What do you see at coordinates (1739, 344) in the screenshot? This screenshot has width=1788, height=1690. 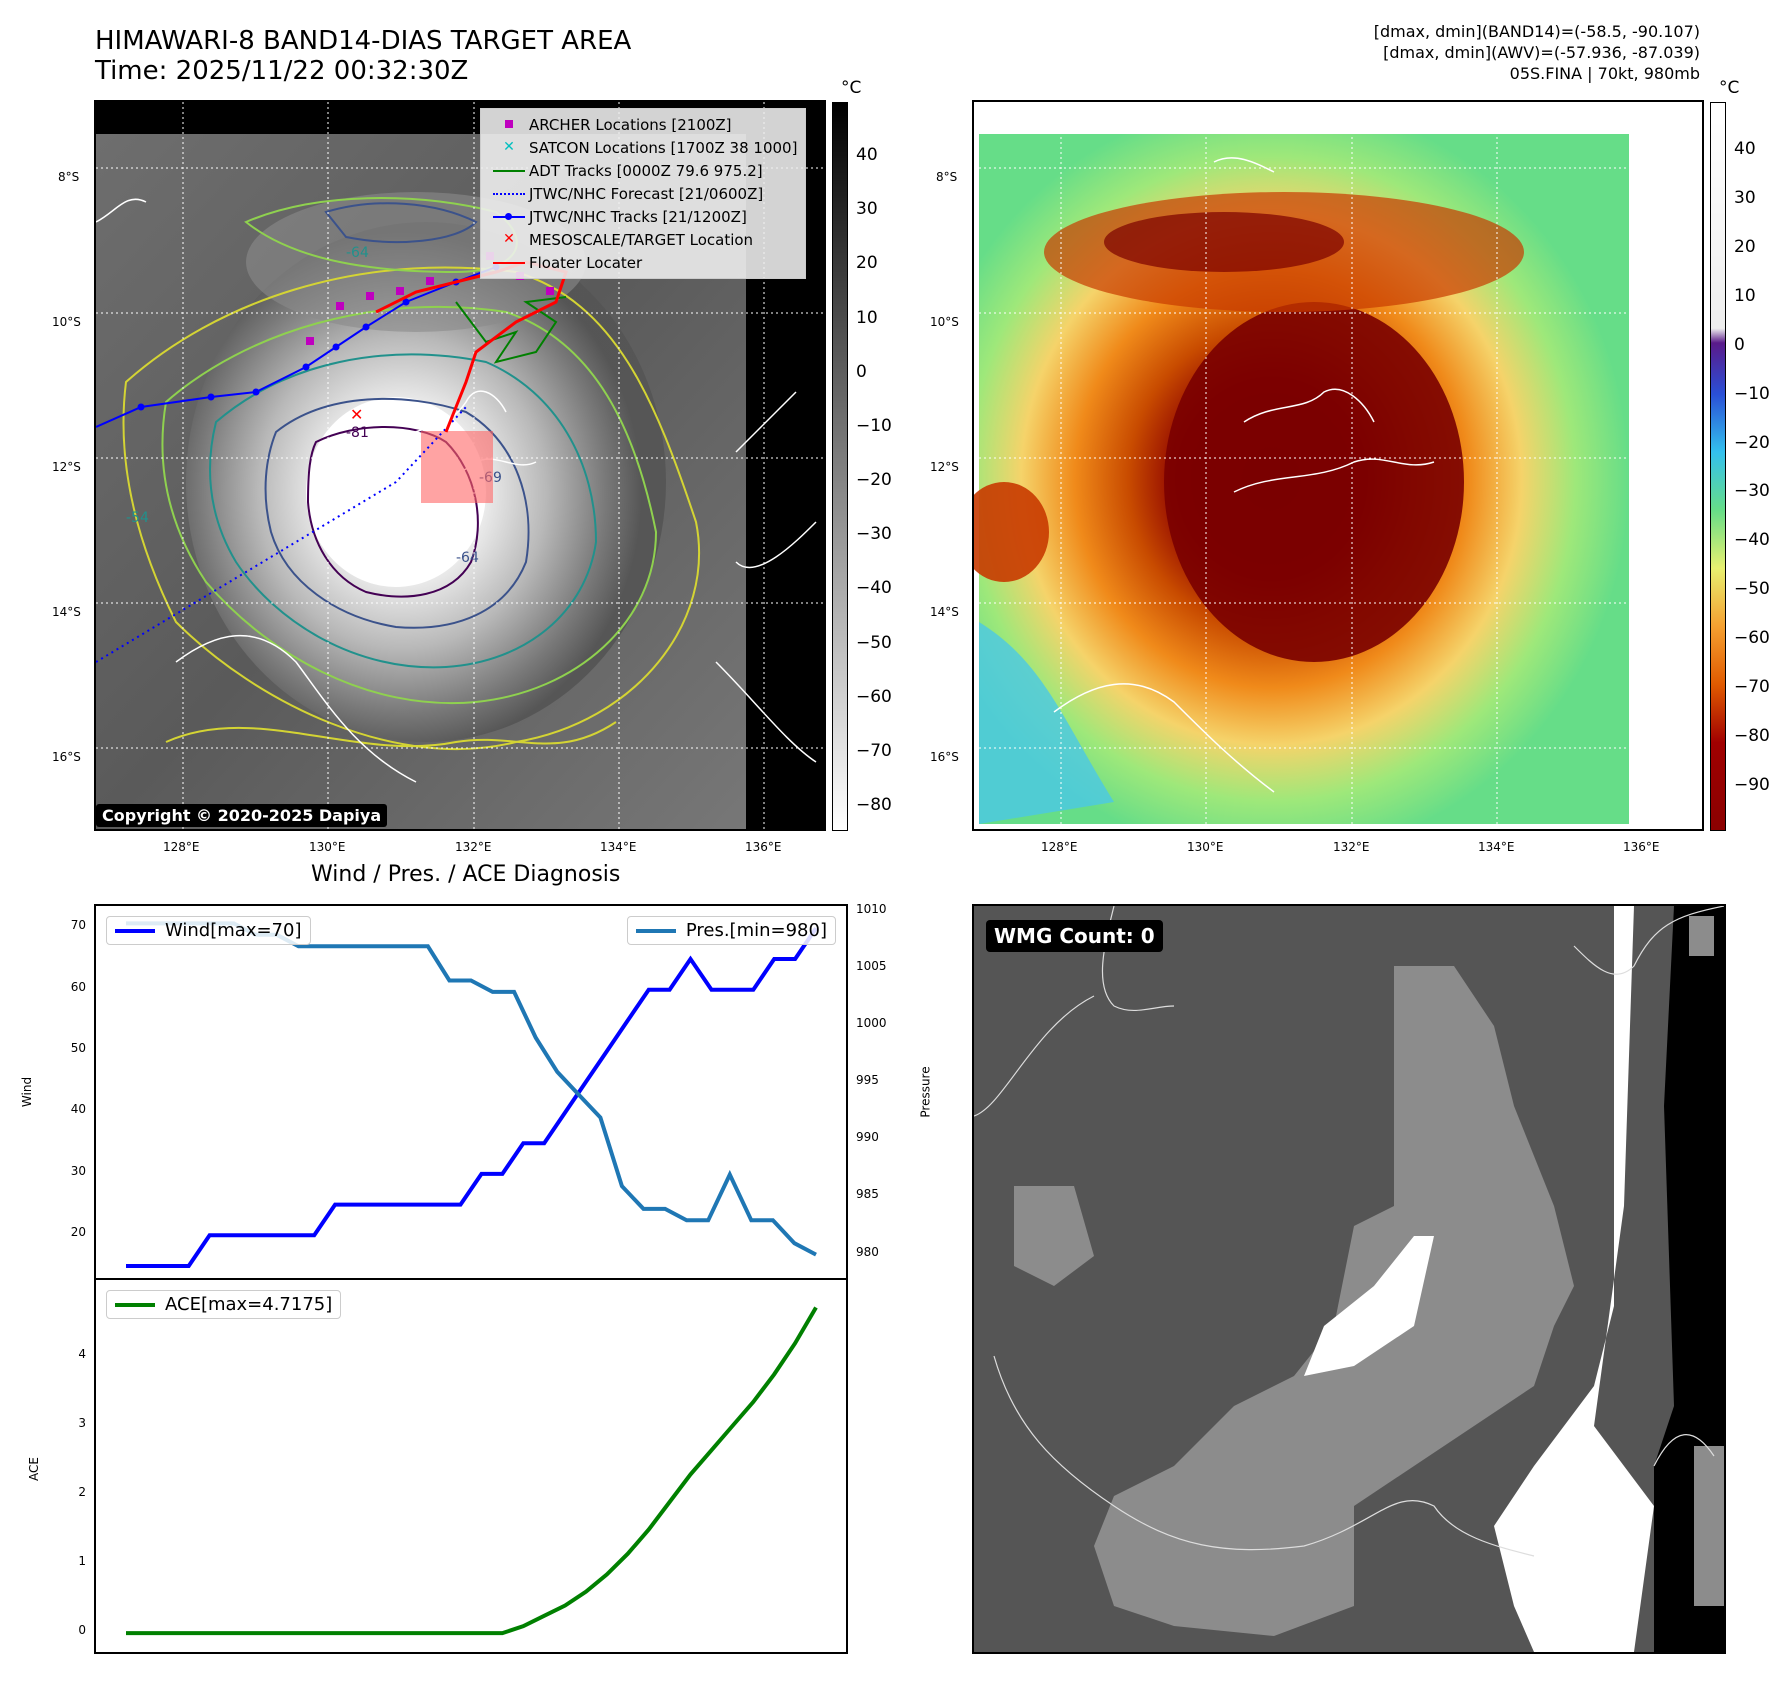 I see `awv-colorbar-tick: 0` at bounding box center [1739, 344].